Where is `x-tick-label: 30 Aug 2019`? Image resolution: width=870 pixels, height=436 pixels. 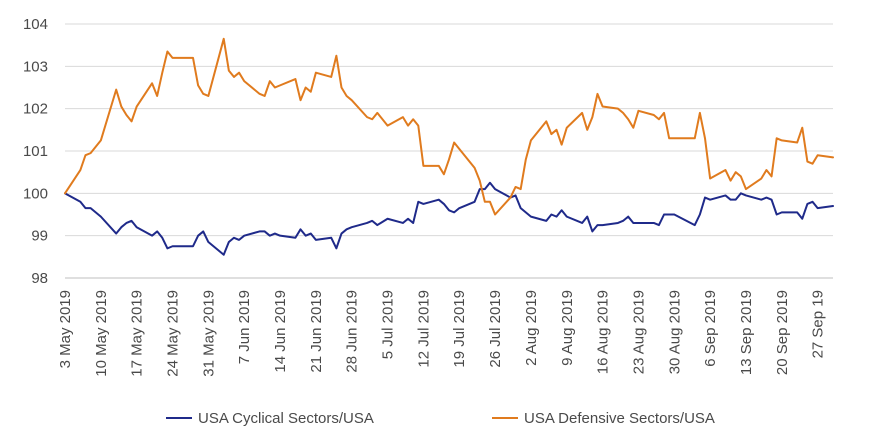 x-tick-label: 30 Aug 2019 is located at coordinates (674, 332).